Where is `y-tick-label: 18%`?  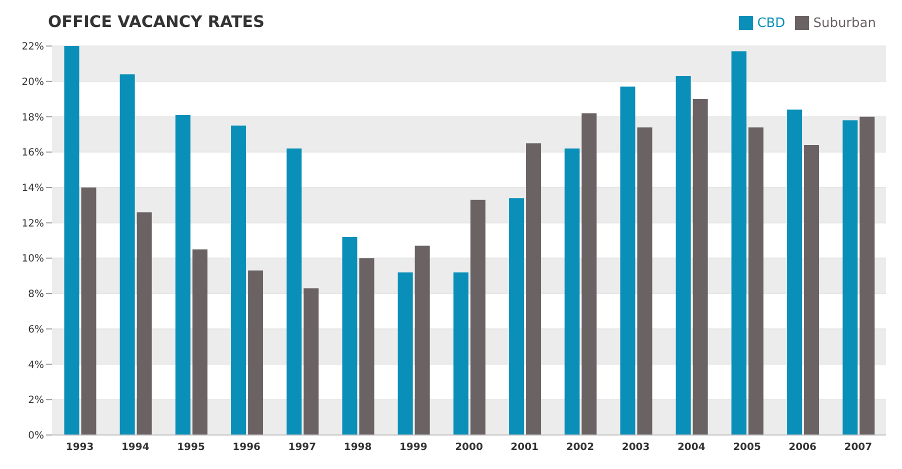 y-tick-label: 18% is located at coordinates (33, 118).